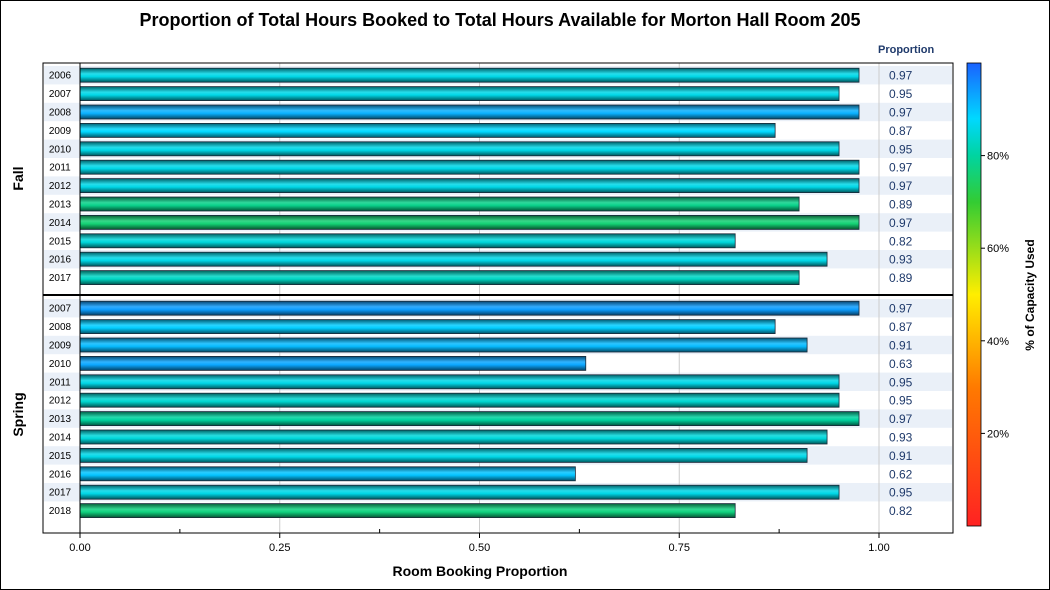  Describe the element at coordinates (906, 50) in the screenshot. I see `proportion-column-header: Proportion` at that location.